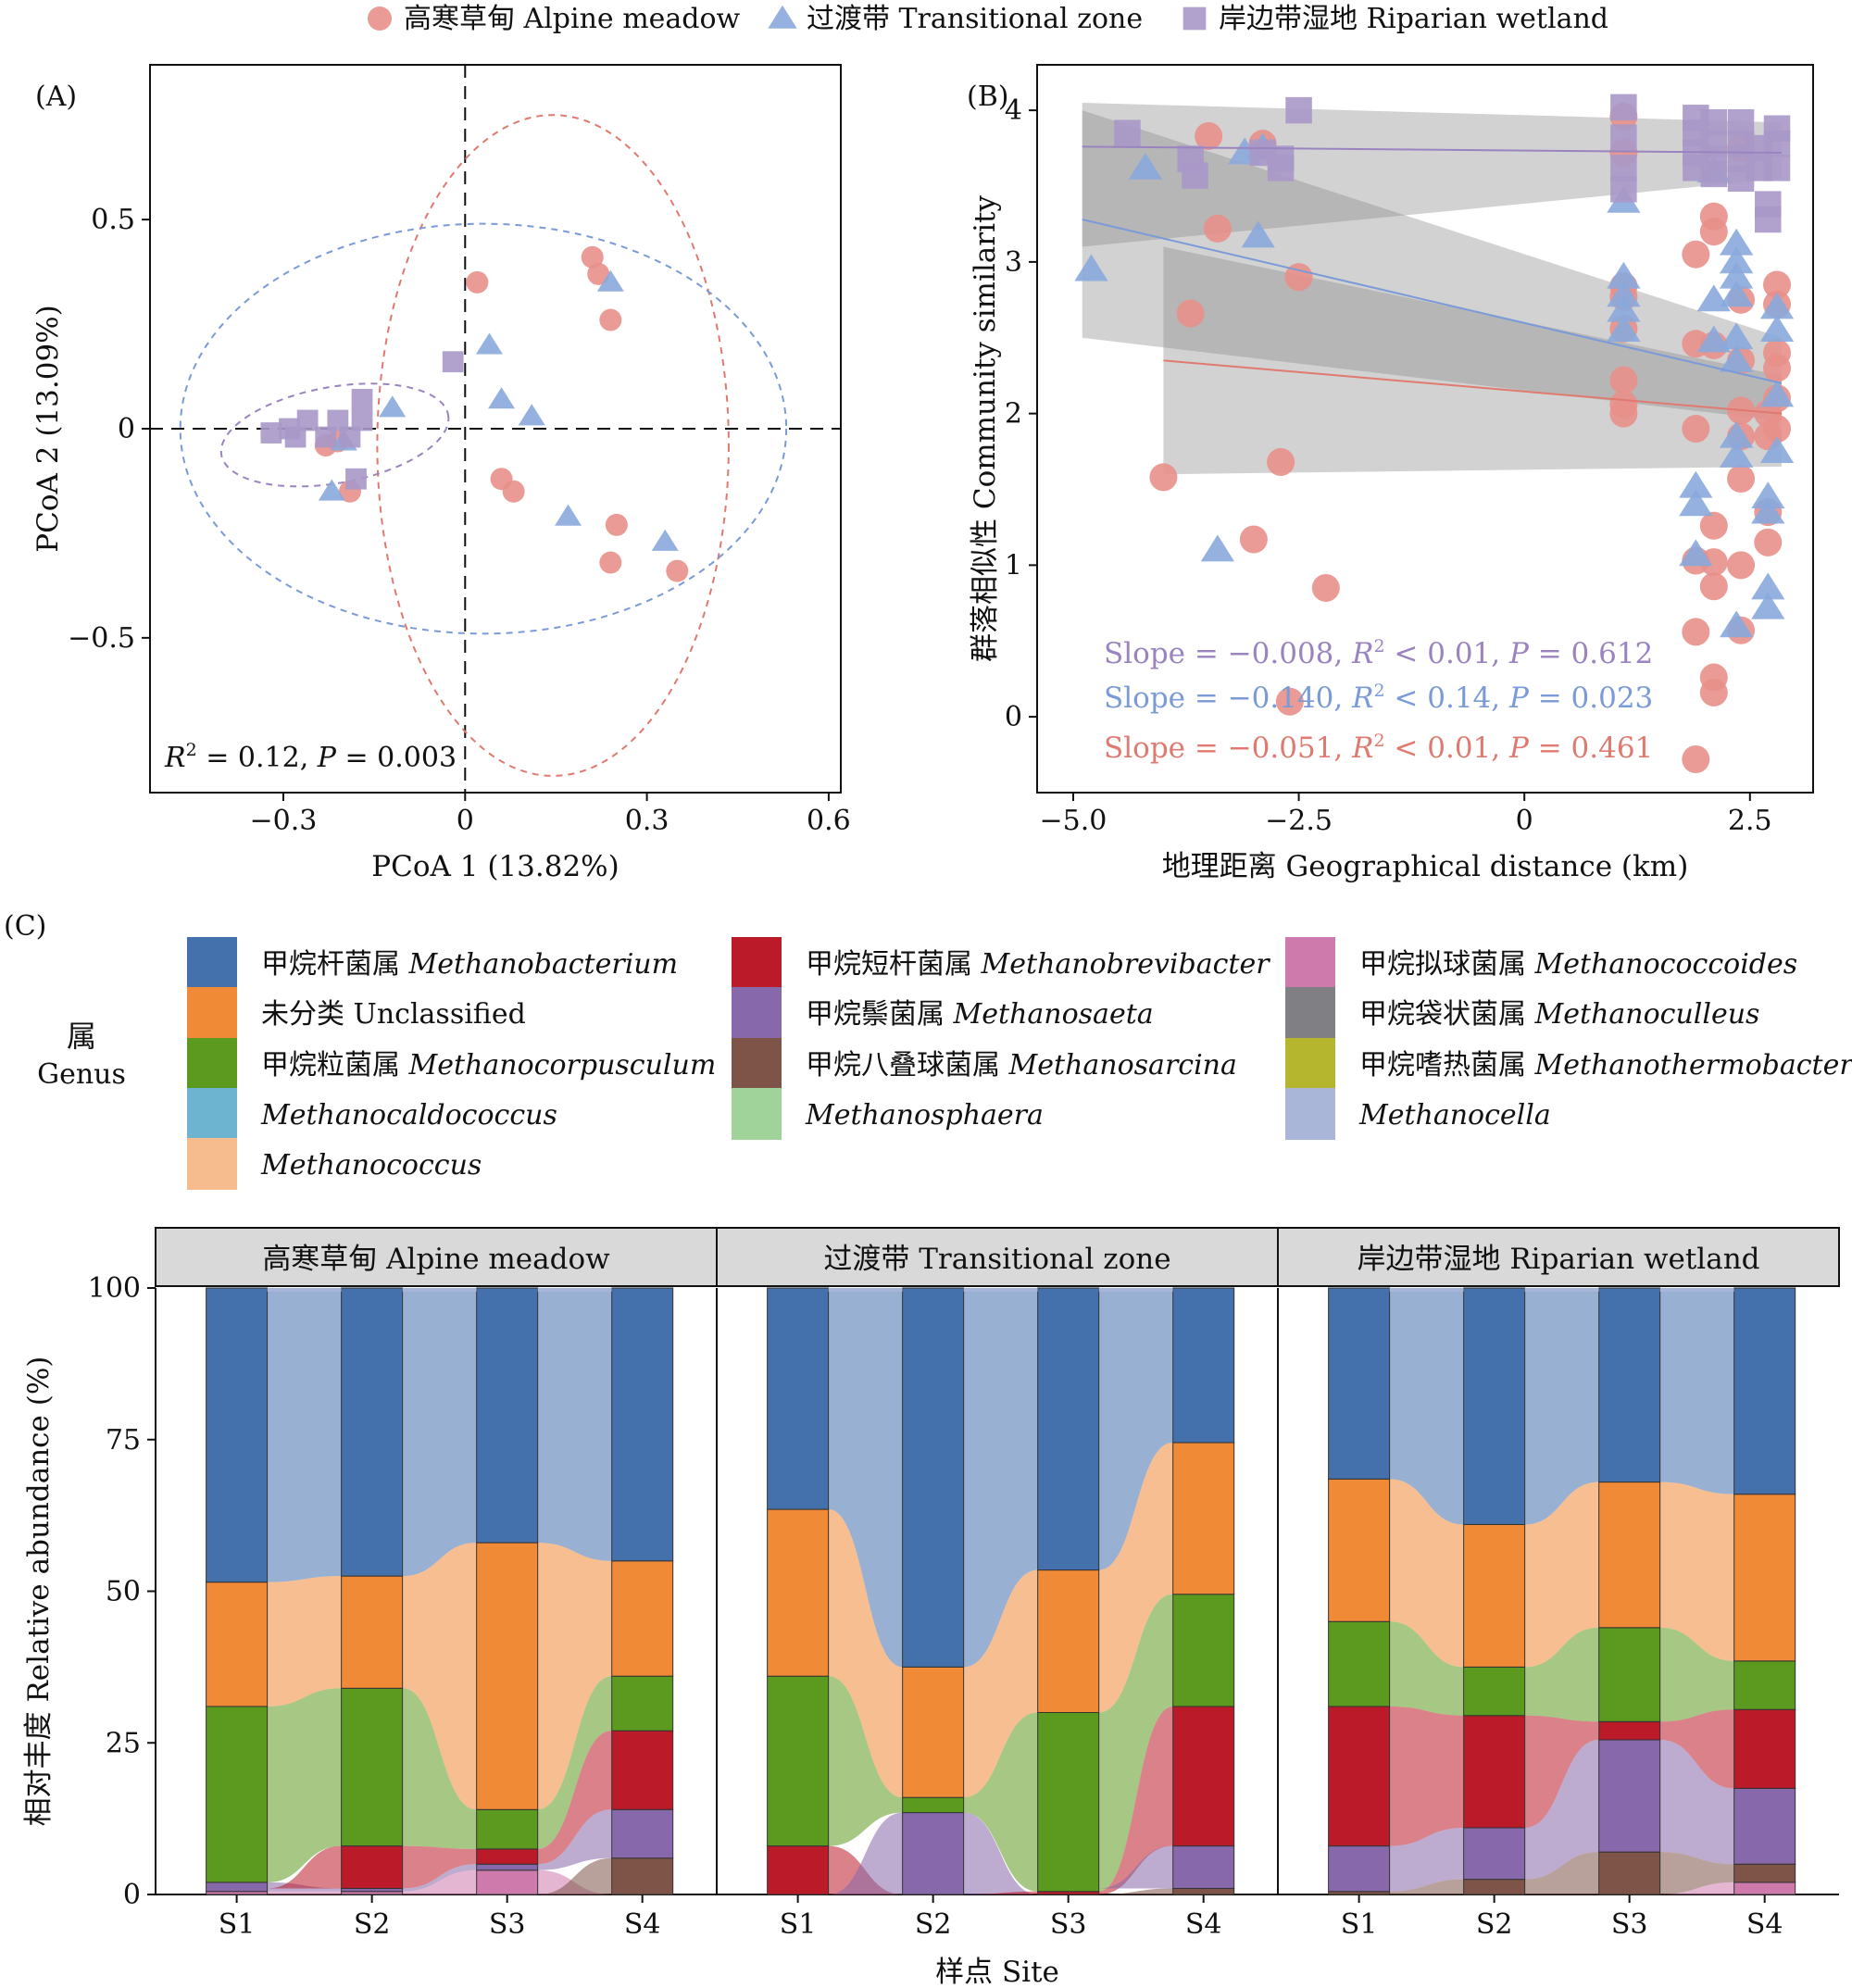 This screenshot has width=1852, height=1988. I want to click on genus-label: 甲烷八叠球菌属 Methanosarcina, so click(1021, 1065).